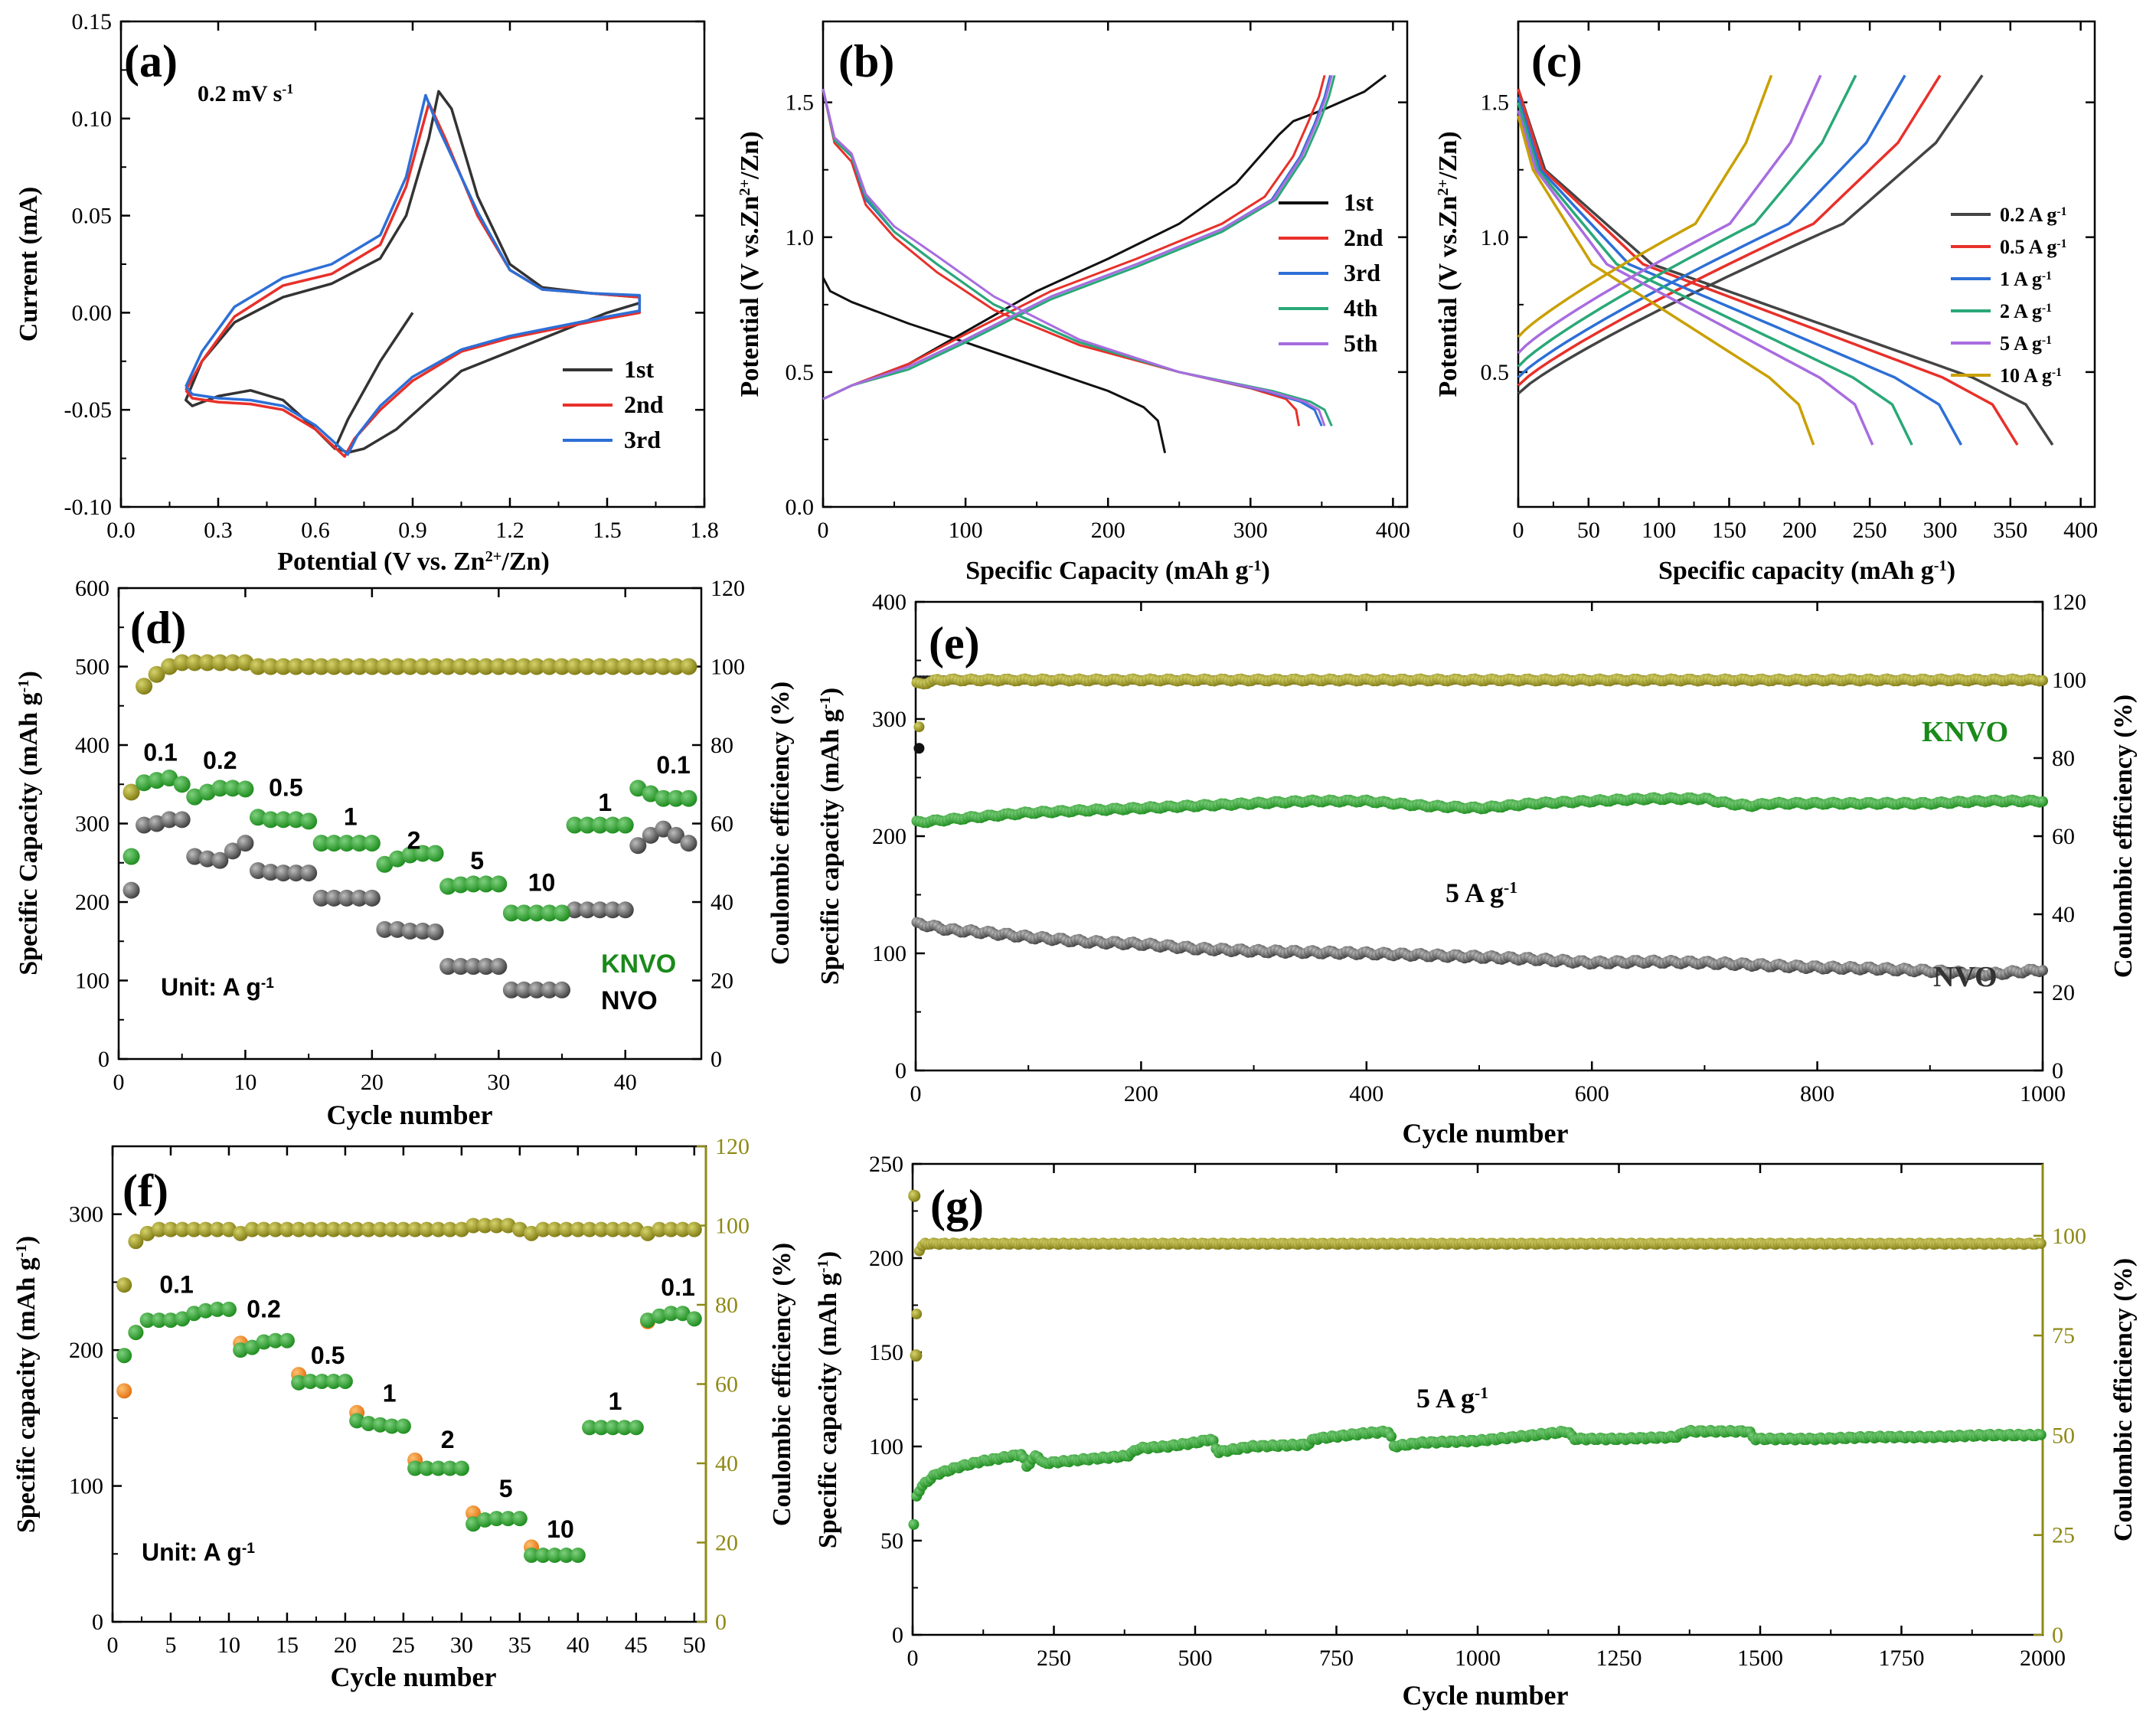  Describe the element at coordinates (2028, 247) in the screenshot. I see `text-span: 0.5 A g` at that location.